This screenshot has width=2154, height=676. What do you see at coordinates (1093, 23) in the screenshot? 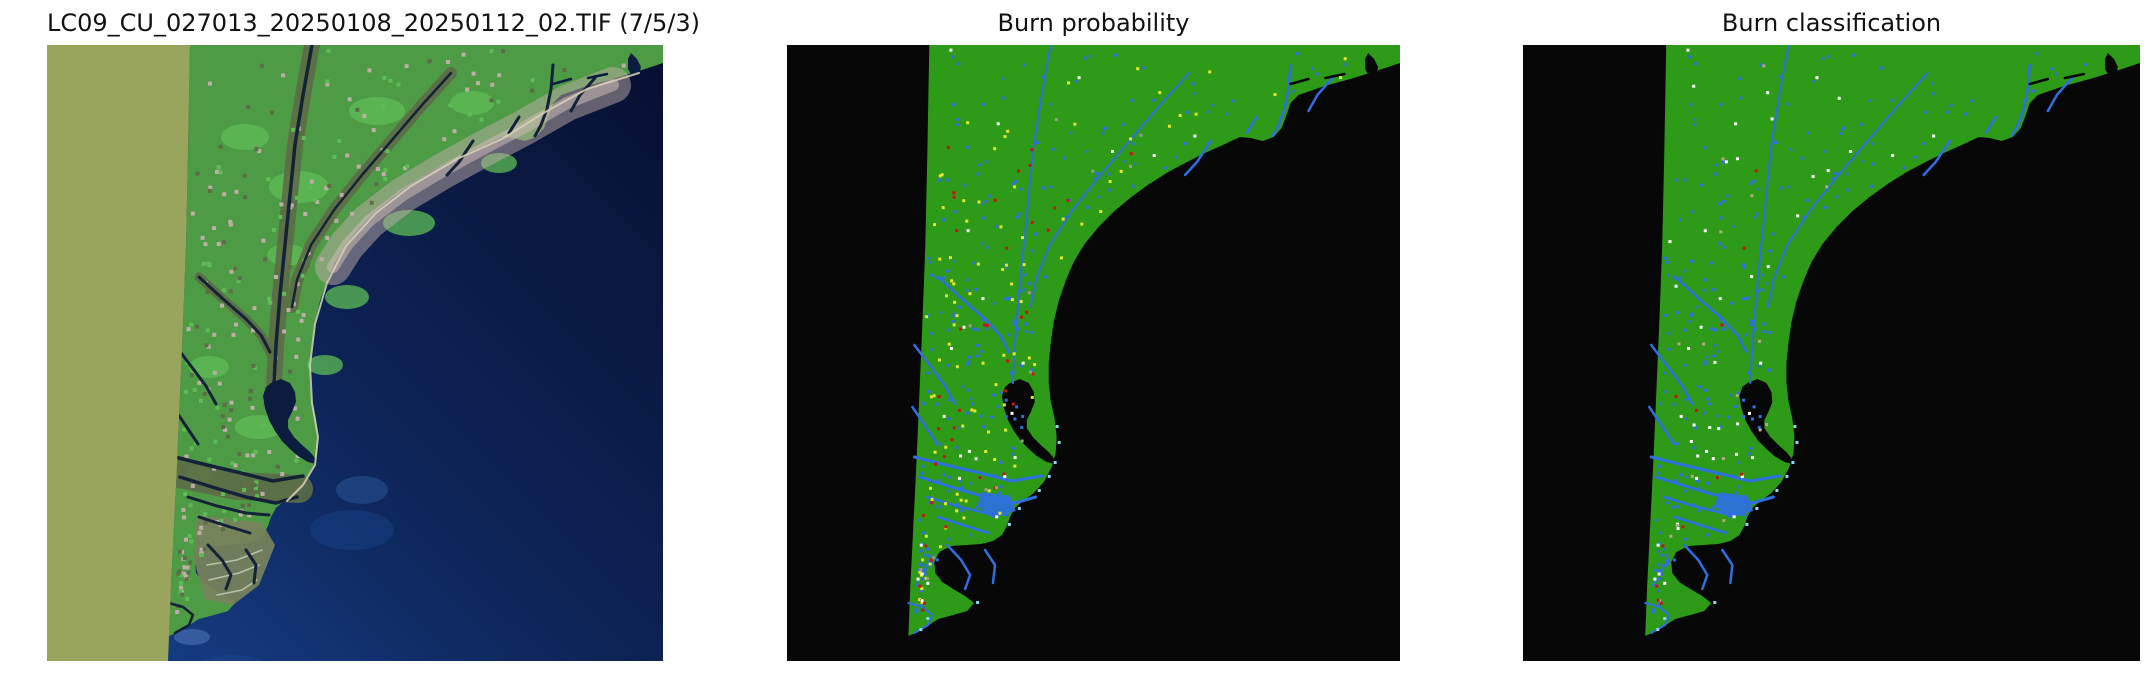
I see `panel-title-burn-probability: Burn probability` at bounding box center [1093, 23].